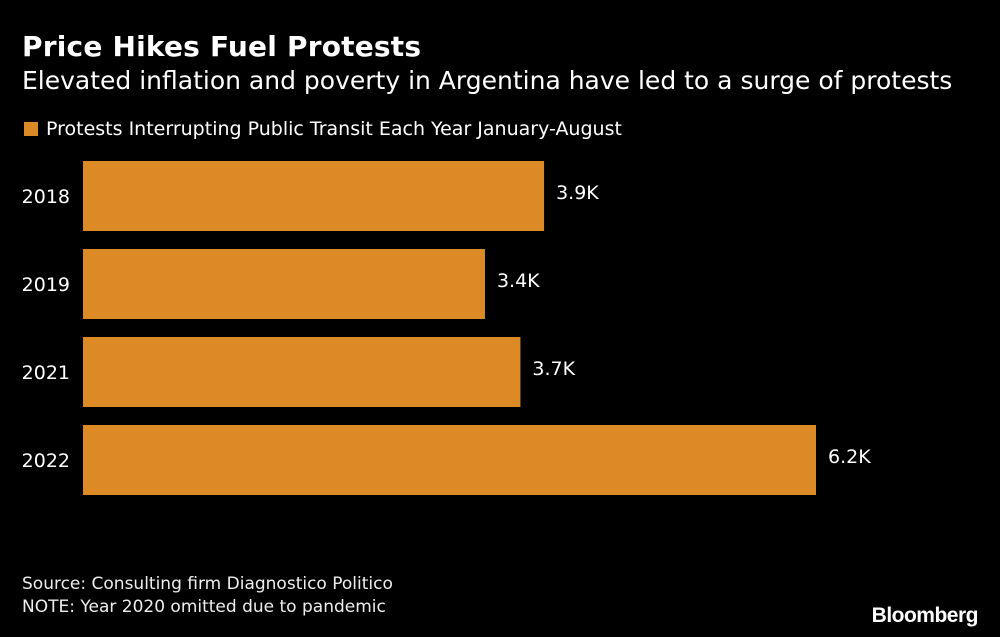 The image size is (1000, 637). I want to click on bar-2018, so click(314, 196).